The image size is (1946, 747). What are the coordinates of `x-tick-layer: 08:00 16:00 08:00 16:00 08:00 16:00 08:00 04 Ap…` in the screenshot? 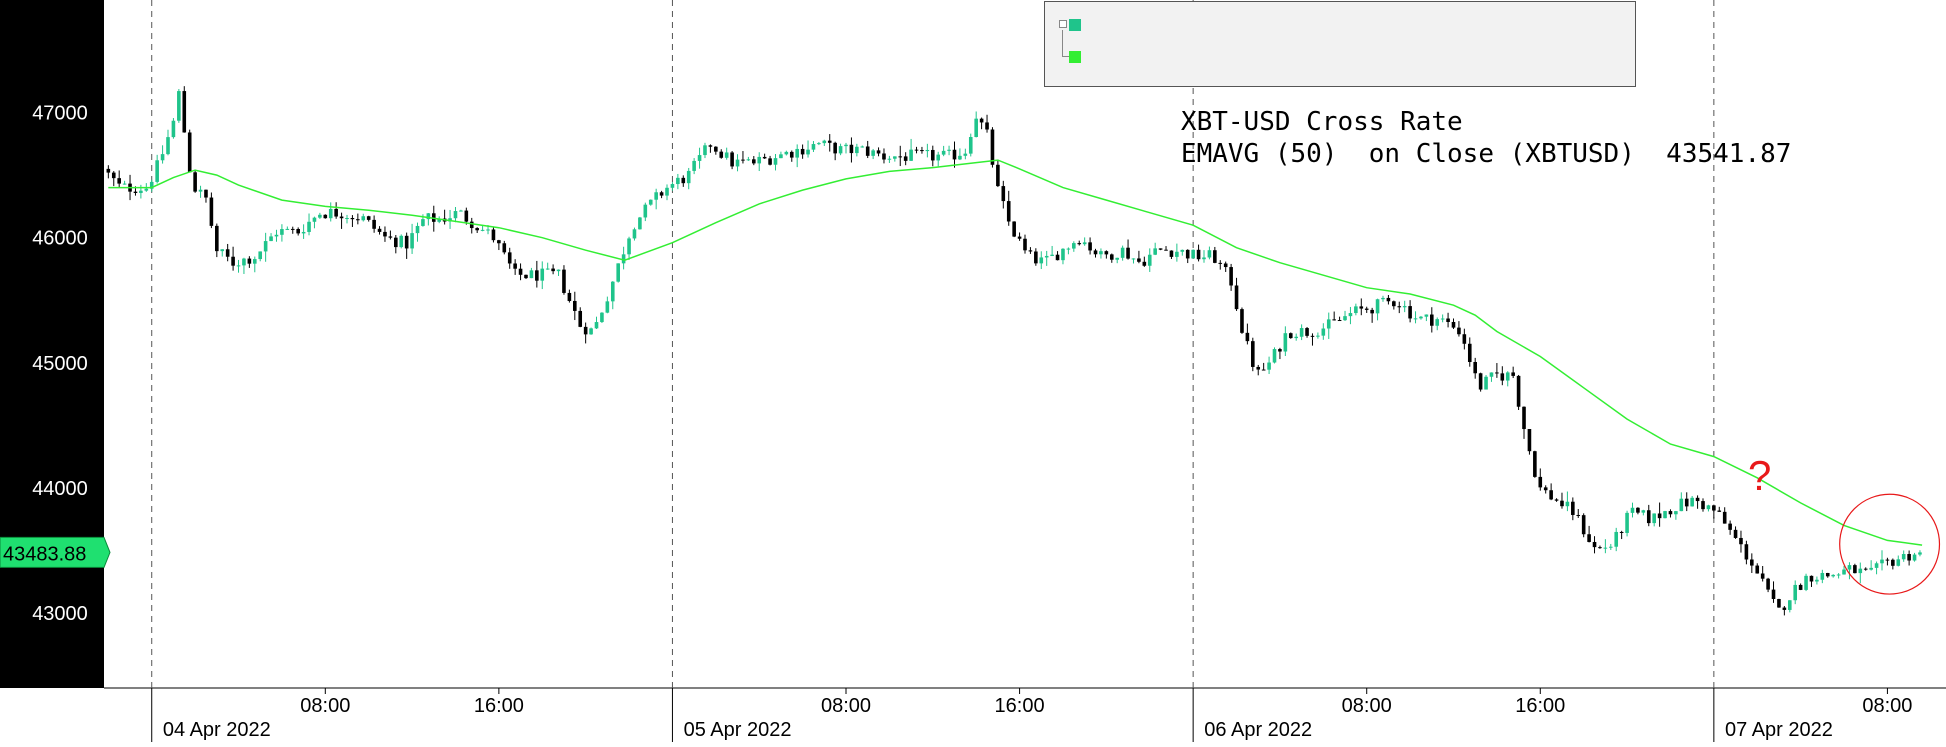 It's located at (1037, 714).